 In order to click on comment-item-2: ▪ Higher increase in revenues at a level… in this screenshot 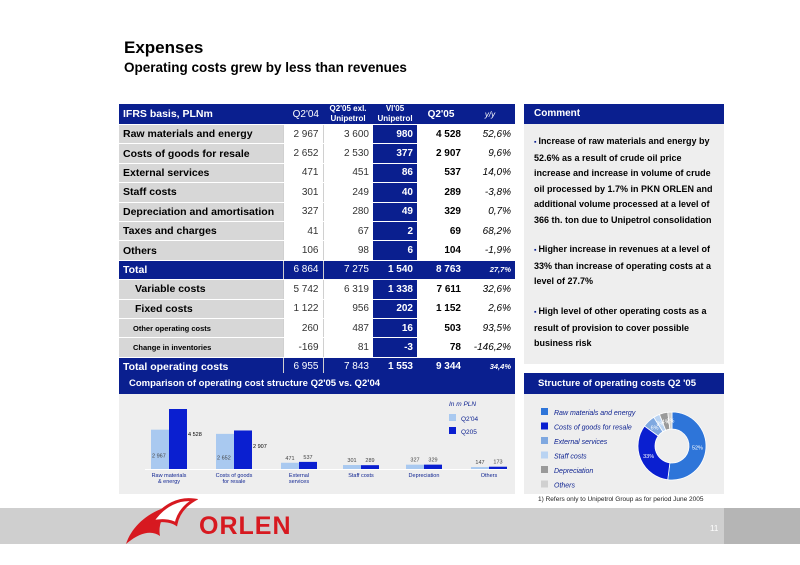, I will do `click(623, 265)`.